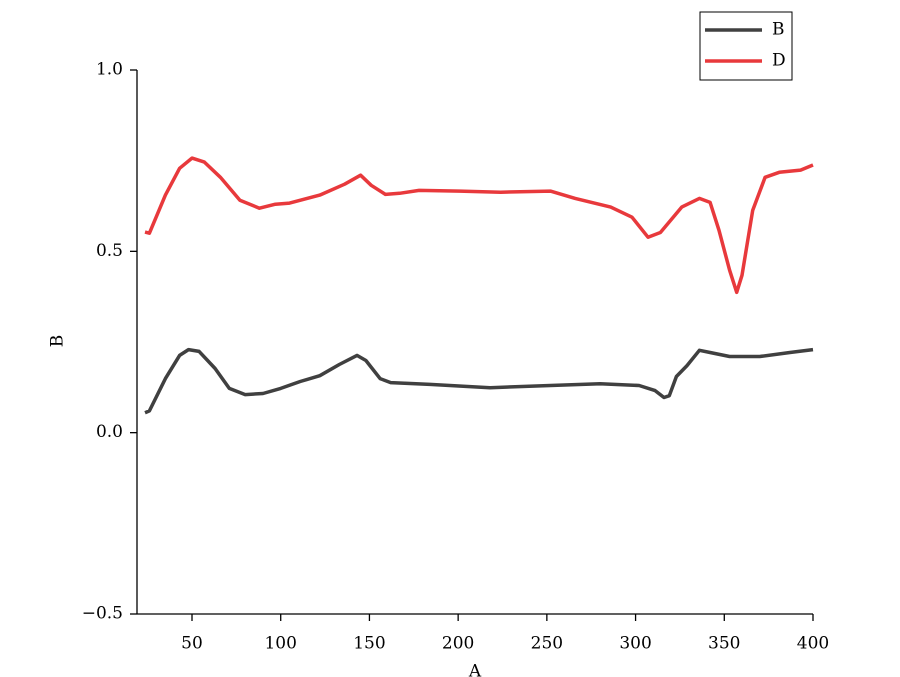 The width and height of the screenshot is (900, 677). I want to click on x-axis-label: A, so click(475, 669).